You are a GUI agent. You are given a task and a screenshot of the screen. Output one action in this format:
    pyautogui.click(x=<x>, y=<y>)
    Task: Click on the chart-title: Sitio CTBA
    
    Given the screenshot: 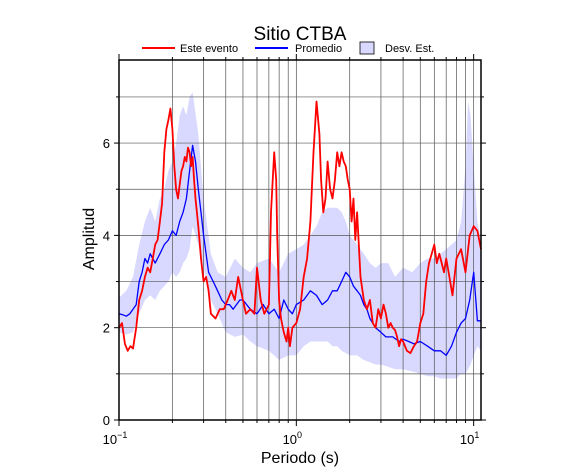 What is the action you would take?
    pyautogui.click(x=300, y=34)
    